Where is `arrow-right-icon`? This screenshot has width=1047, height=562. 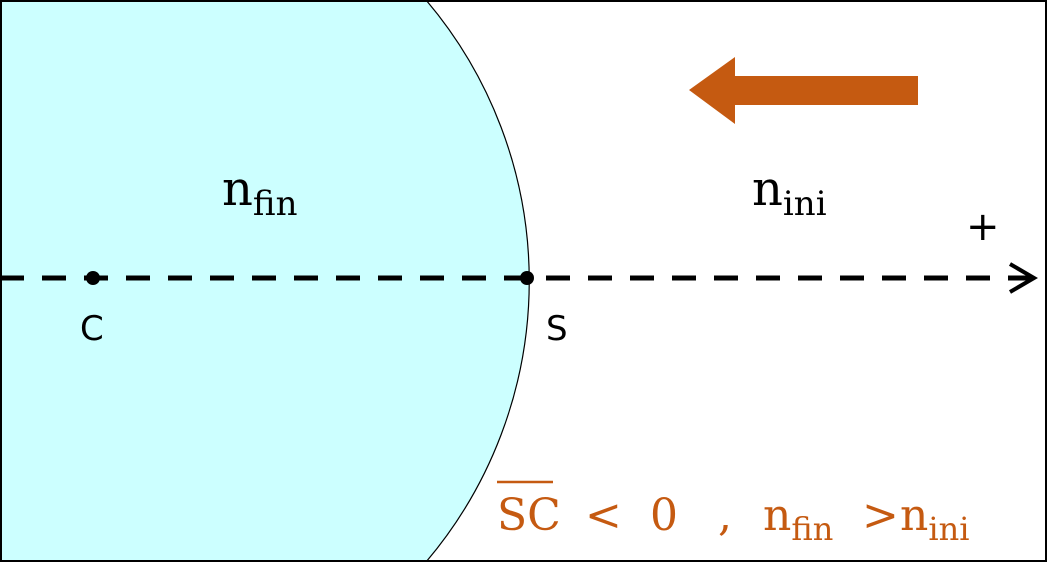
arrow-right-icon is located at coordinates (1023, 278).